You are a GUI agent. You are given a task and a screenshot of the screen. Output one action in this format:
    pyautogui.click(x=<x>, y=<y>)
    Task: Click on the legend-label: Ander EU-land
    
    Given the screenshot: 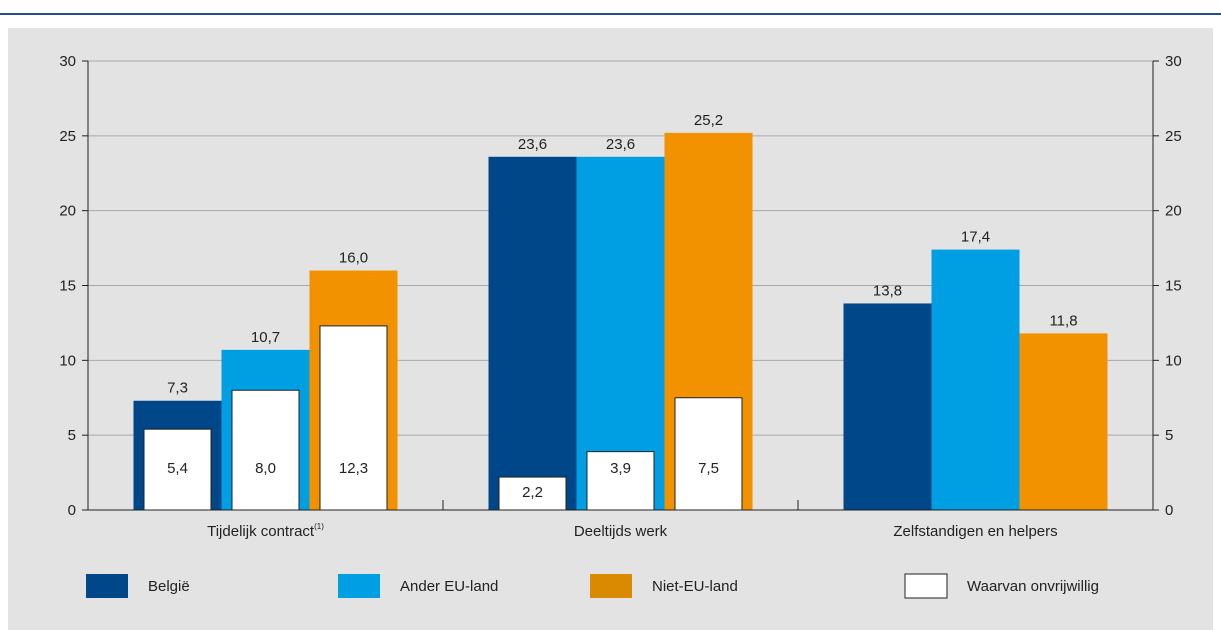 What is the action you would take?
    pyautogui.click(x=449, y=586)
    